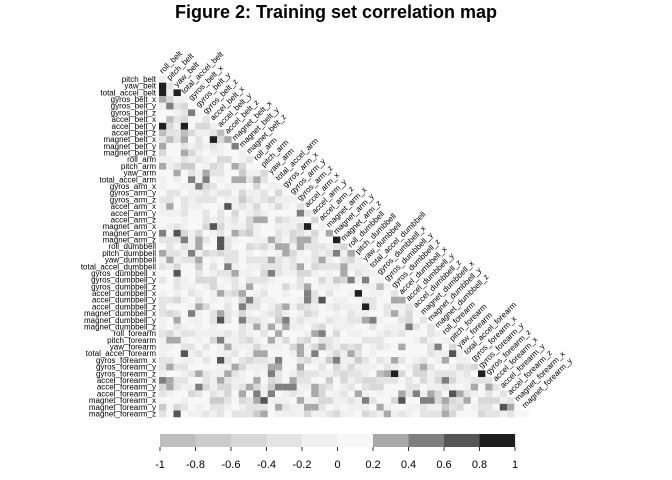  What do you see at coordinates (231, 465) in the screenshot?
I see `legend-tick-label: -0.6` at bounding box center [231, 465].